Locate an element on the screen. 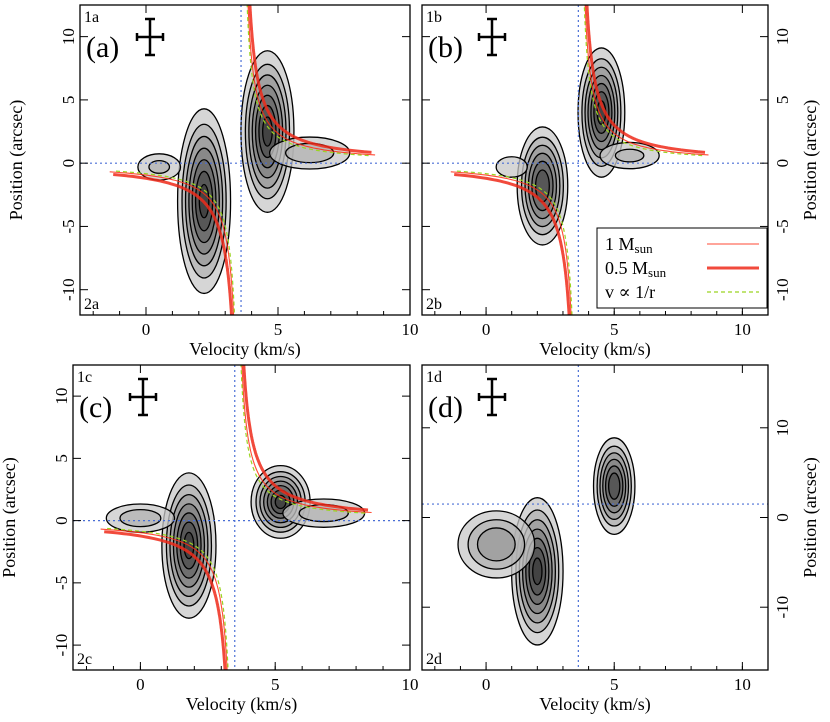  corner-label-bottom: 2a is located at coordinates (91, 304).